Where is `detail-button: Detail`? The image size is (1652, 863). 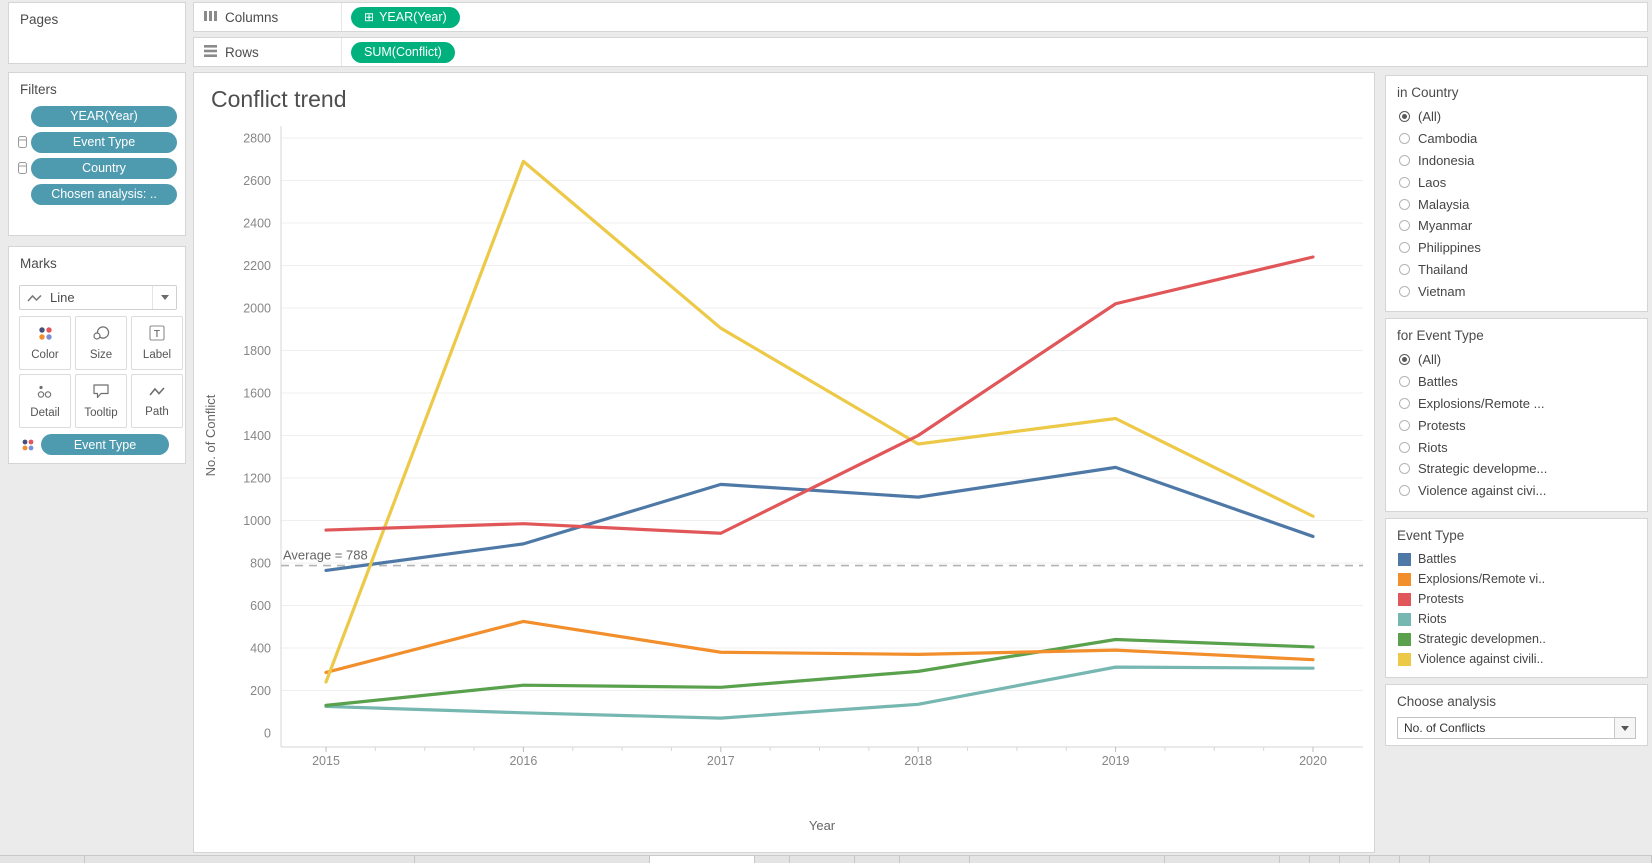 detail-button: Detail is located at coordinates (45, 401).